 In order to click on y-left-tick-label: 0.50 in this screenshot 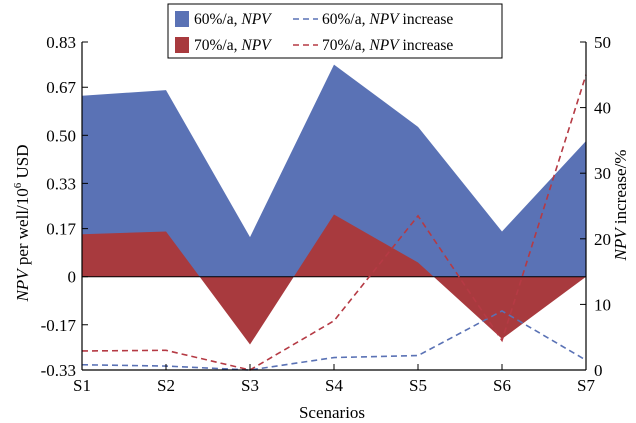, I will do `click(61, 135)`.